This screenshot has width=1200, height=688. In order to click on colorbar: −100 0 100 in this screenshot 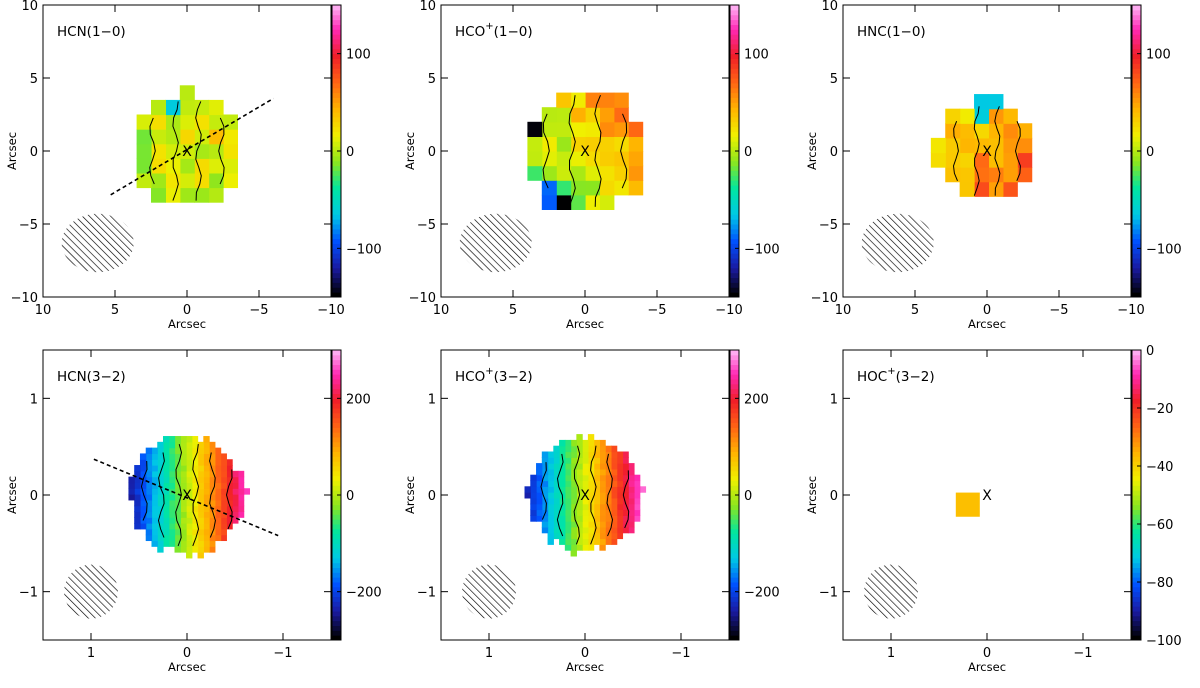, I will do `click(754, 151)`.